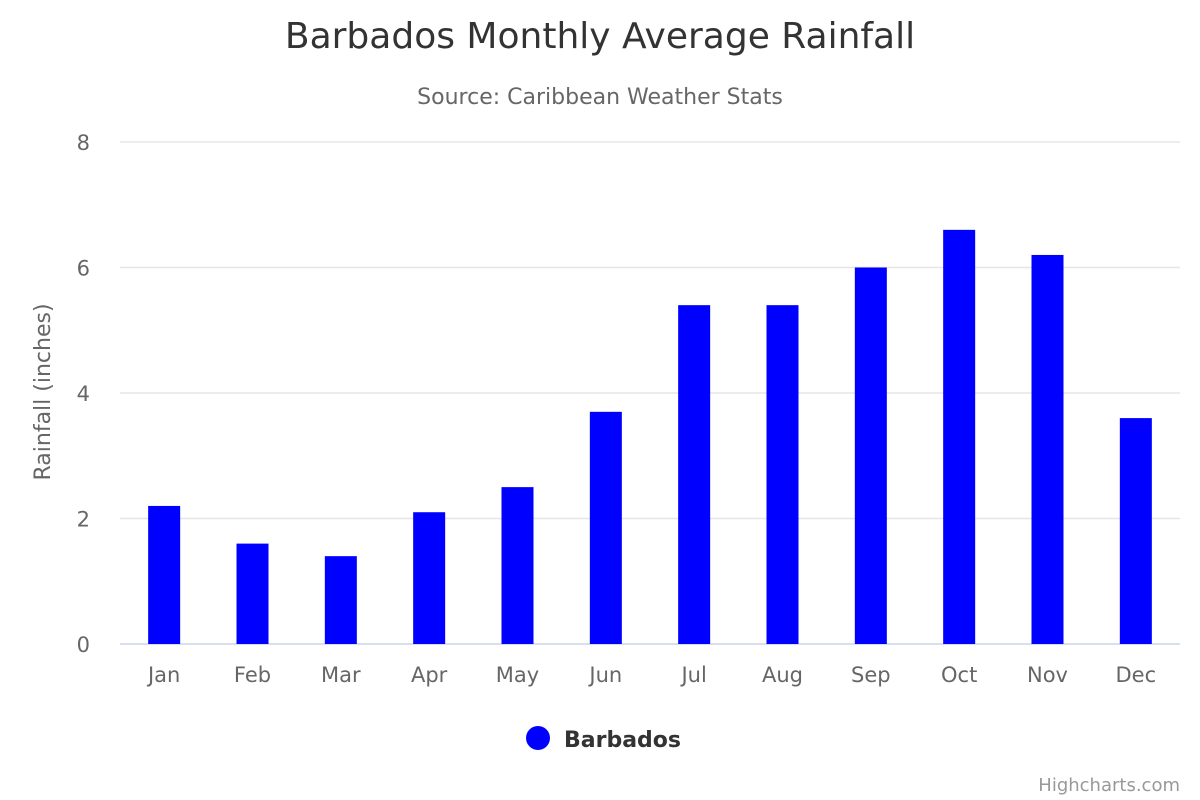  Describe the element at coordinates (429, 675) in the screenshot. I see `x-tick-label: Apr` at that location.